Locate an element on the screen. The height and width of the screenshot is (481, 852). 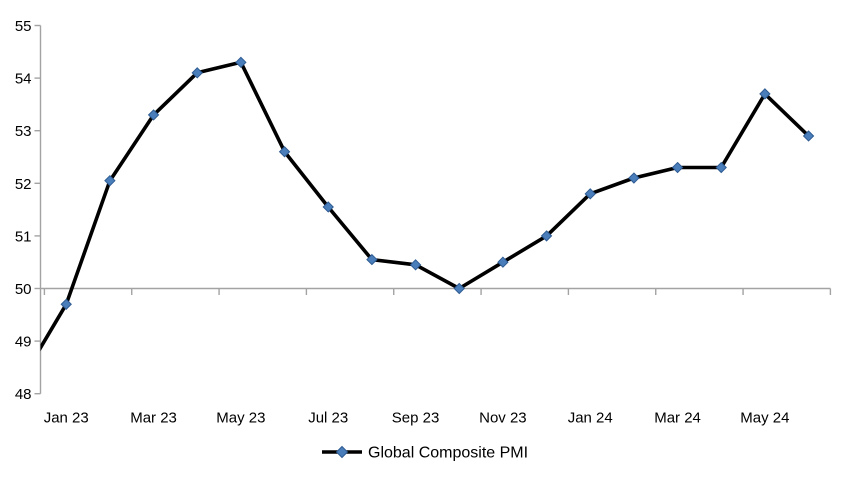
x-tick-label: Sep 23 is located at coordinates (416, 418).